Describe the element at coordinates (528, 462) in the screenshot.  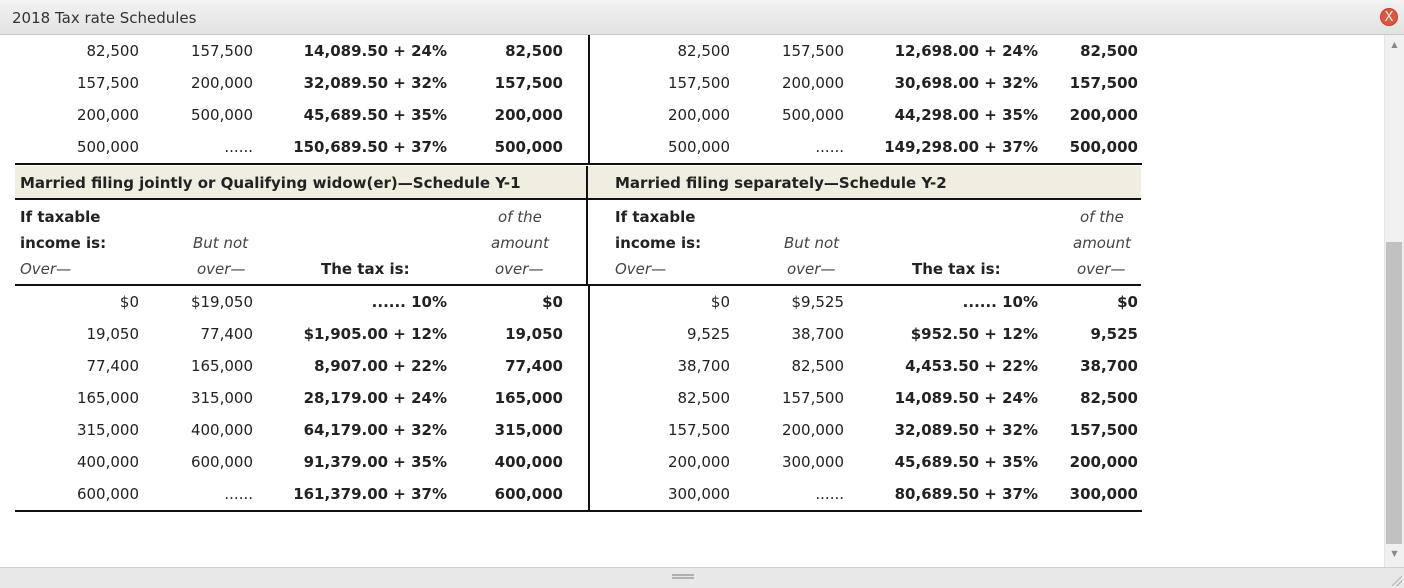
I see `amount-over: 400,000` at that location.